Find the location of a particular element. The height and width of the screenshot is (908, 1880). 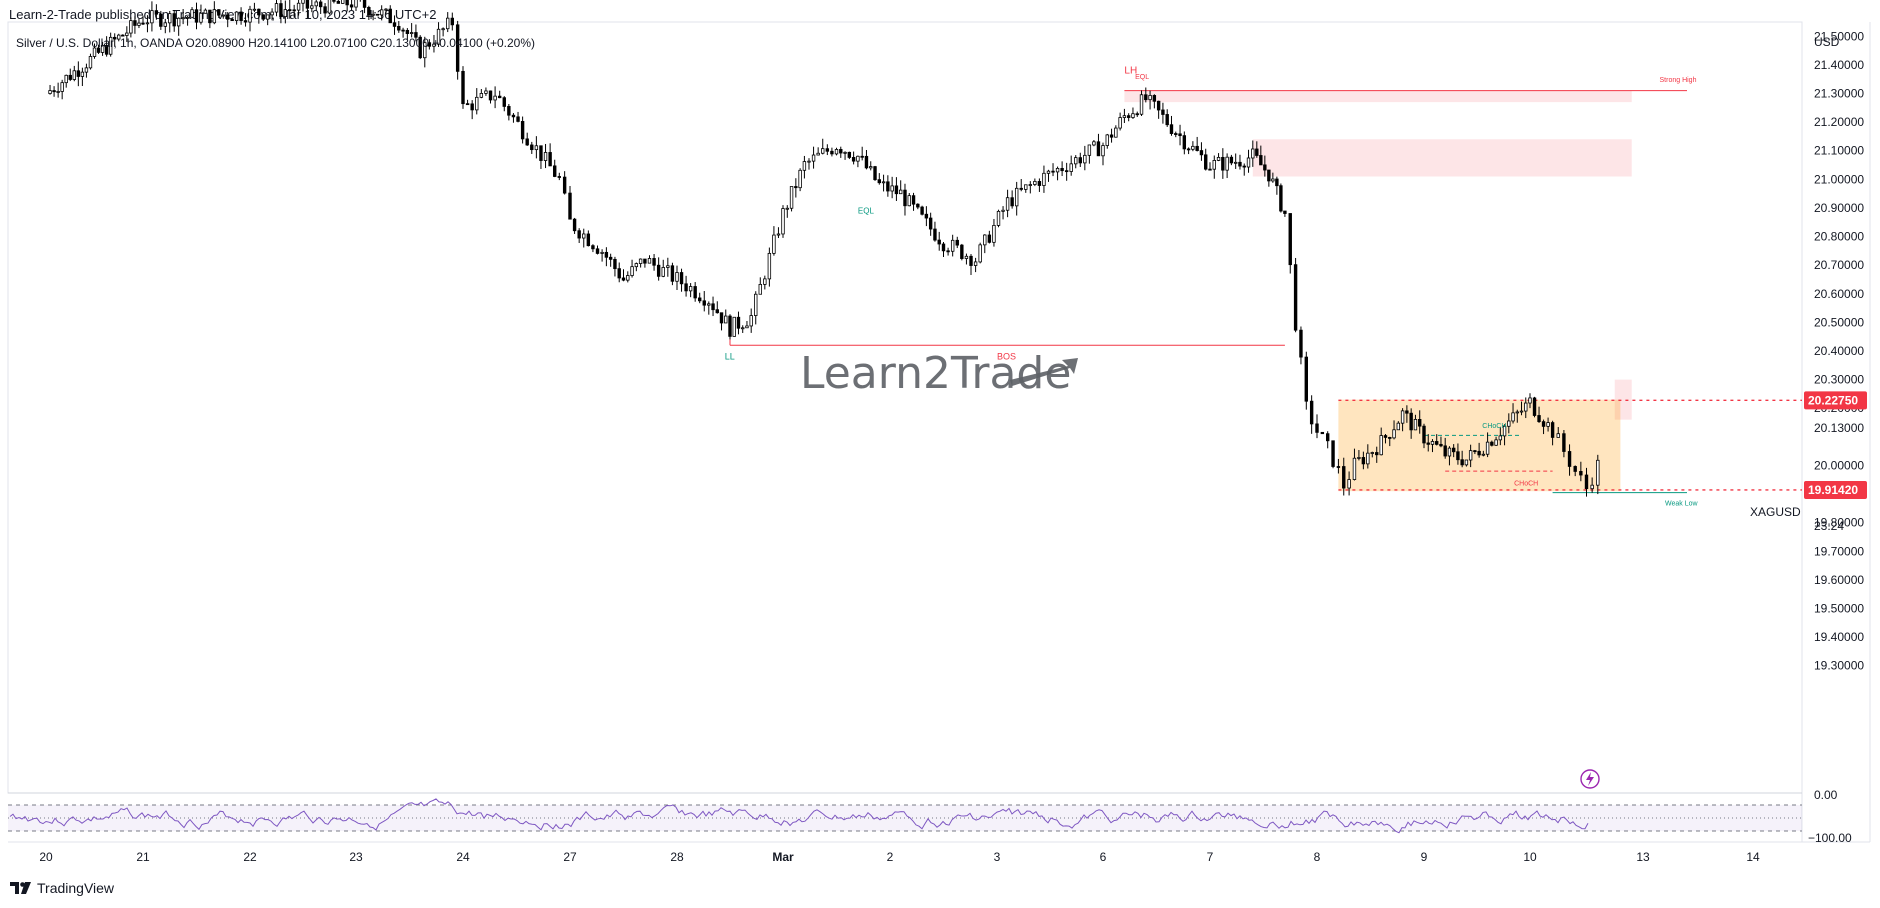

time-label: 3 is located at coordinates (997, 857).